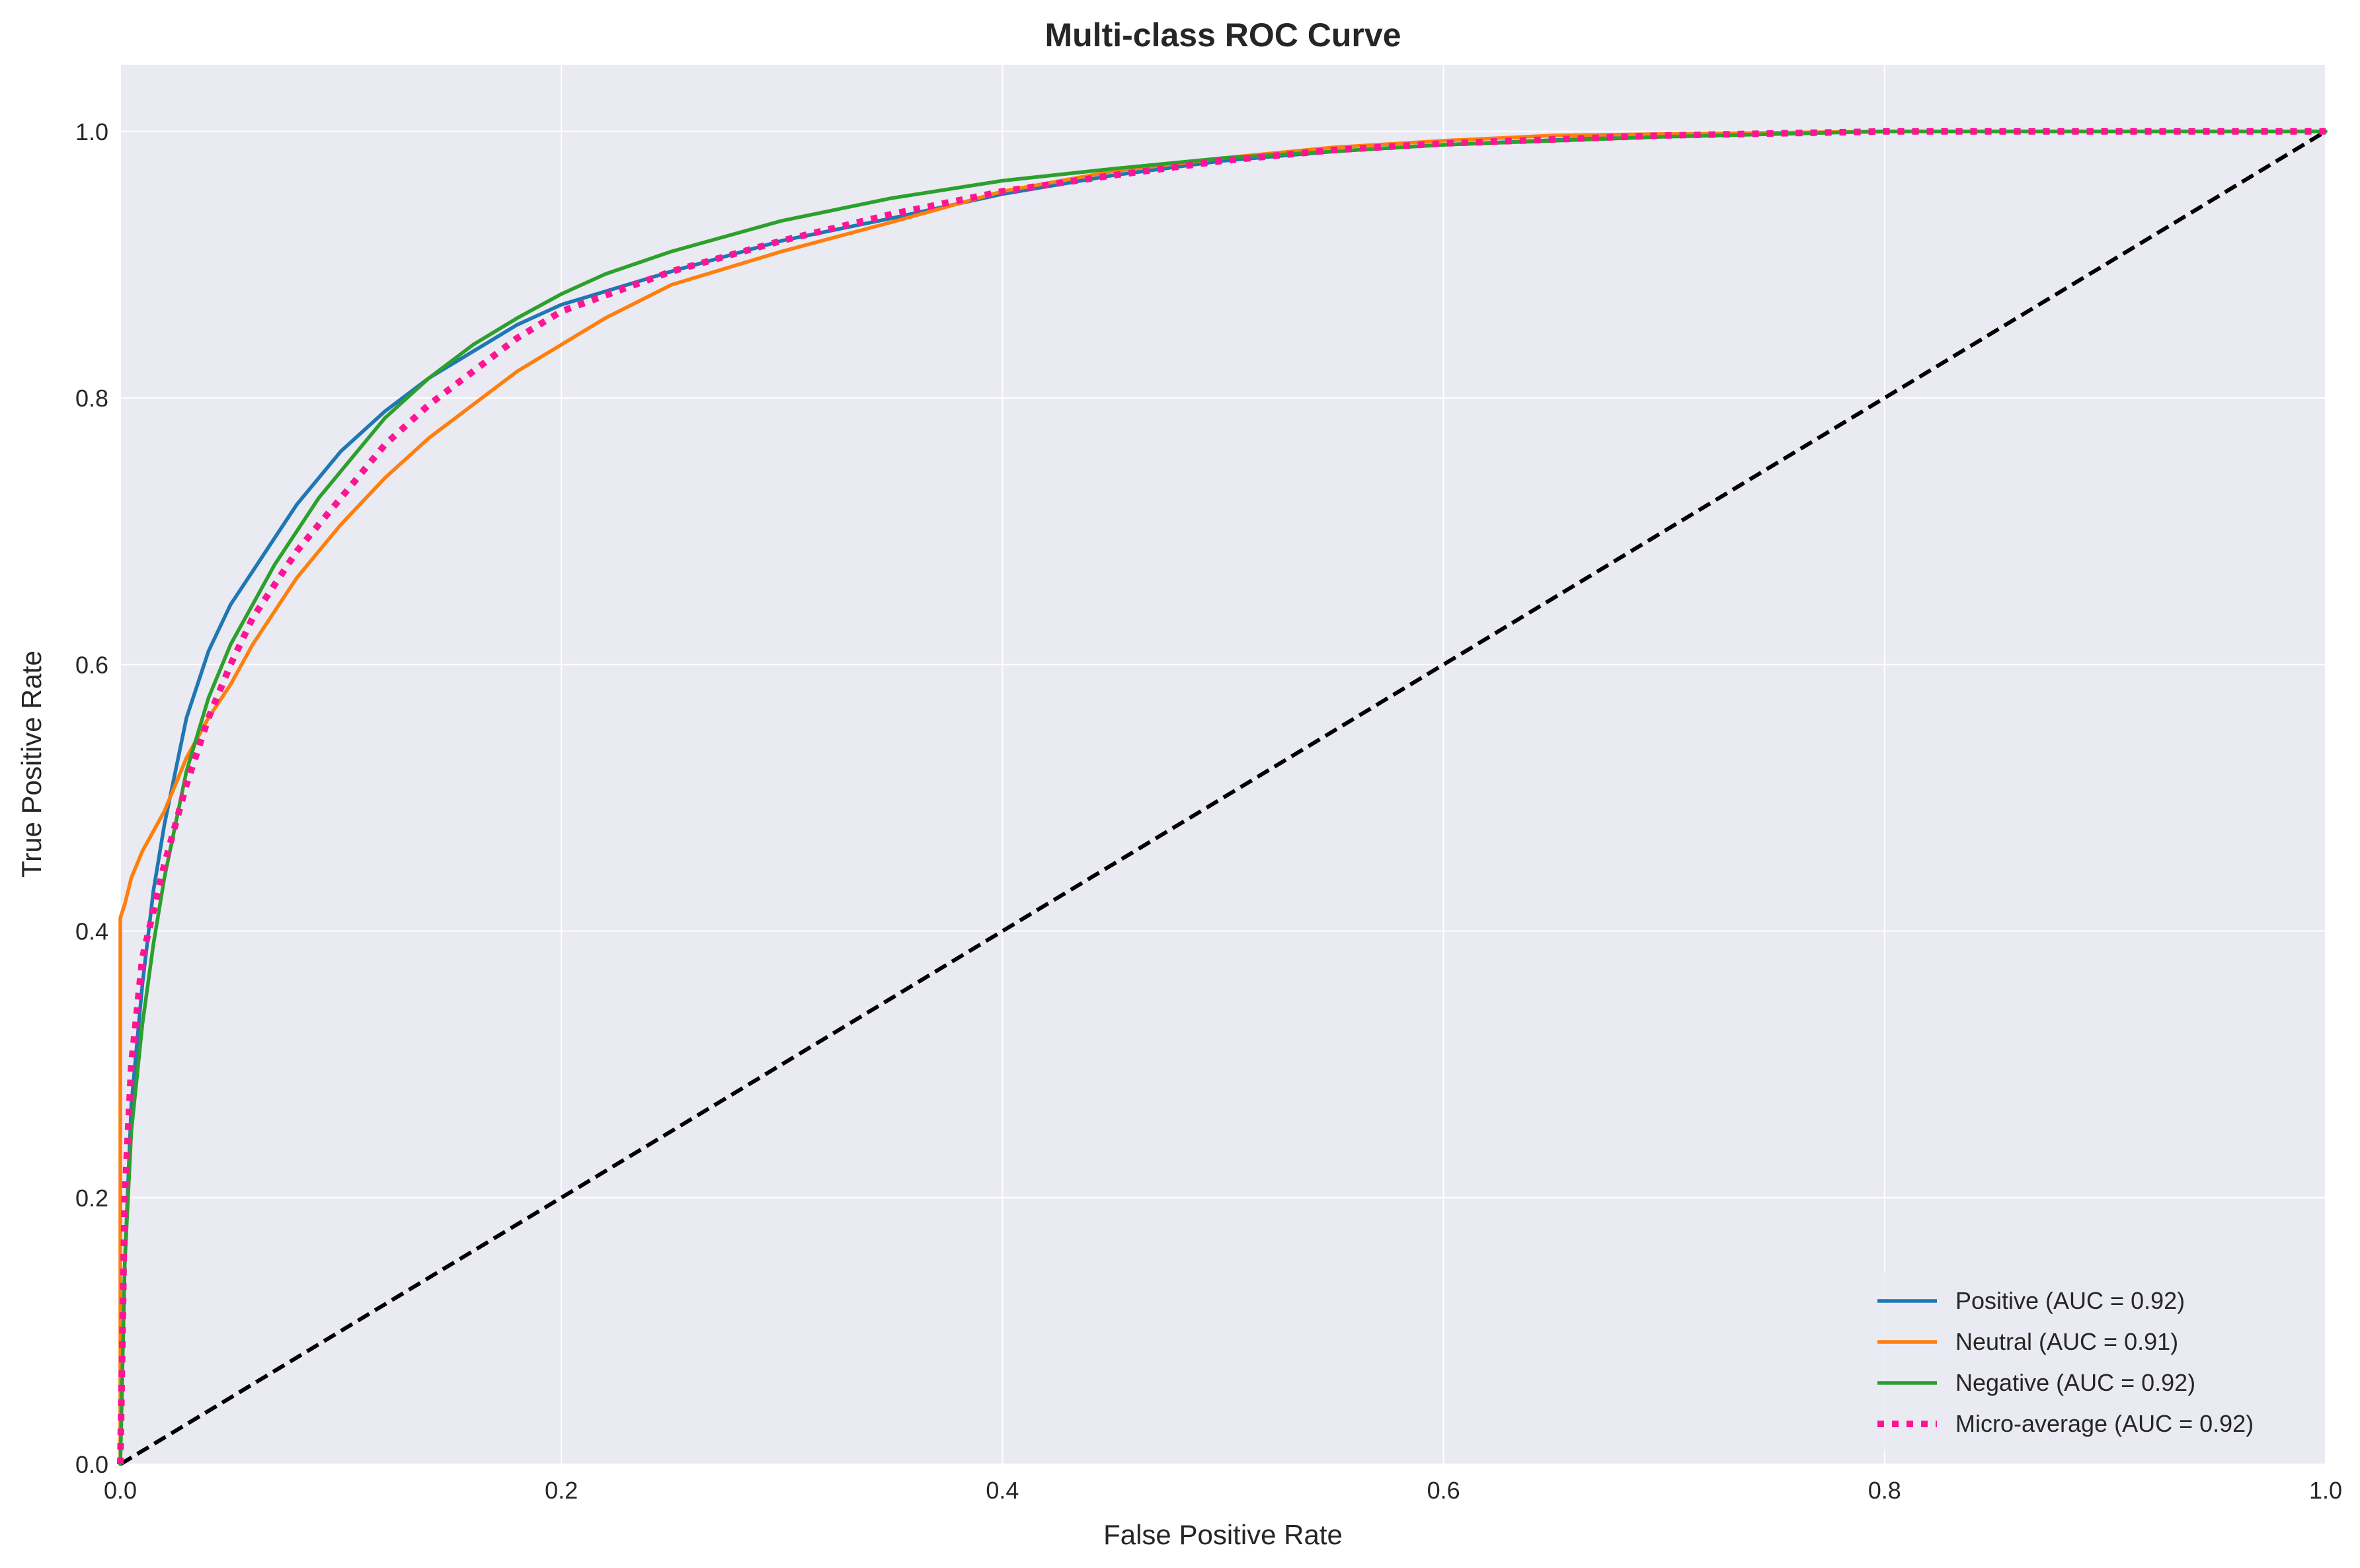  I want to click on legend-box, so click(2085, 1362).